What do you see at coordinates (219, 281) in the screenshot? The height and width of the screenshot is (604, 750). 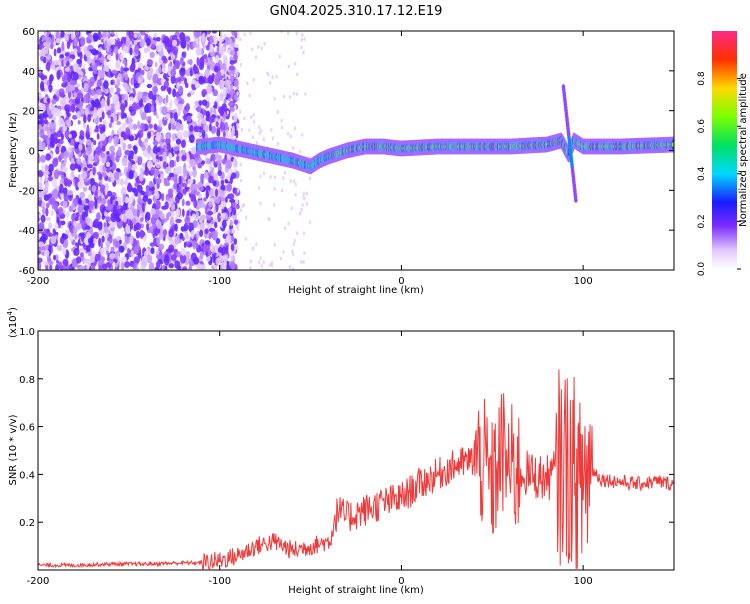 I see `heatmap-x-tick-label: -100` at bounding box center [219, 281].